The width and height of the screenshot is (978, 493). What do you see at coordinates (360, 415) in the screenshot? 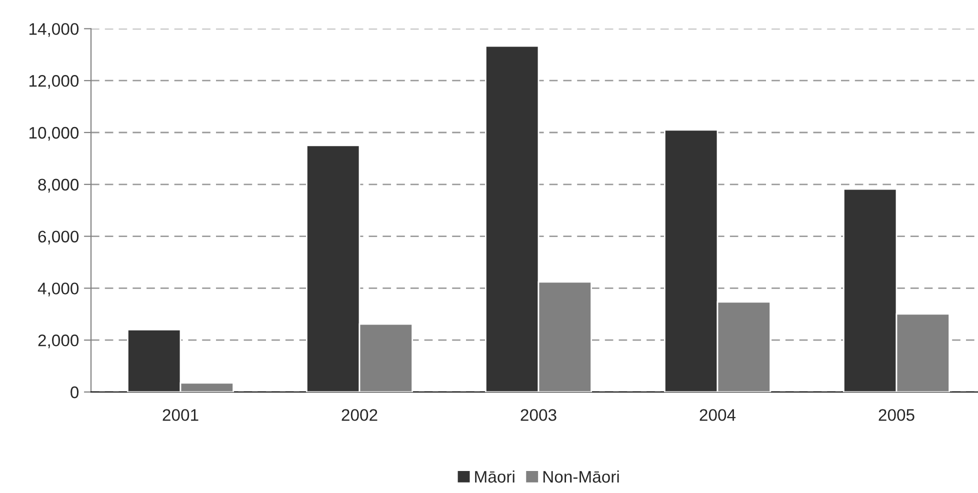
I see `x-tick-label: 2002` at bounding box center [360, 415].